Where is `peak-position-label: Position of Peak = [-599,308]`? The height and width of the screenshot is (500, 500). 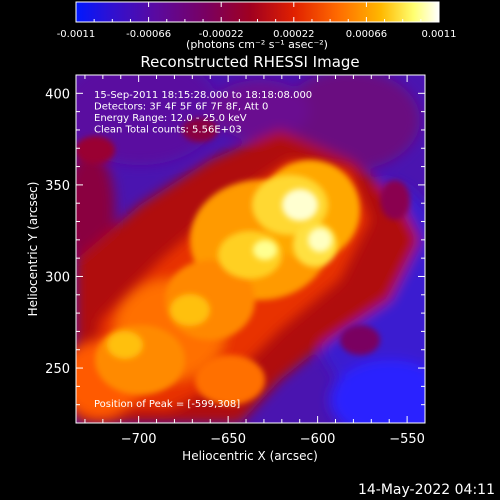 peak-position-label: Position of Peak = [-599,308] is located at coordinates (167, 404).